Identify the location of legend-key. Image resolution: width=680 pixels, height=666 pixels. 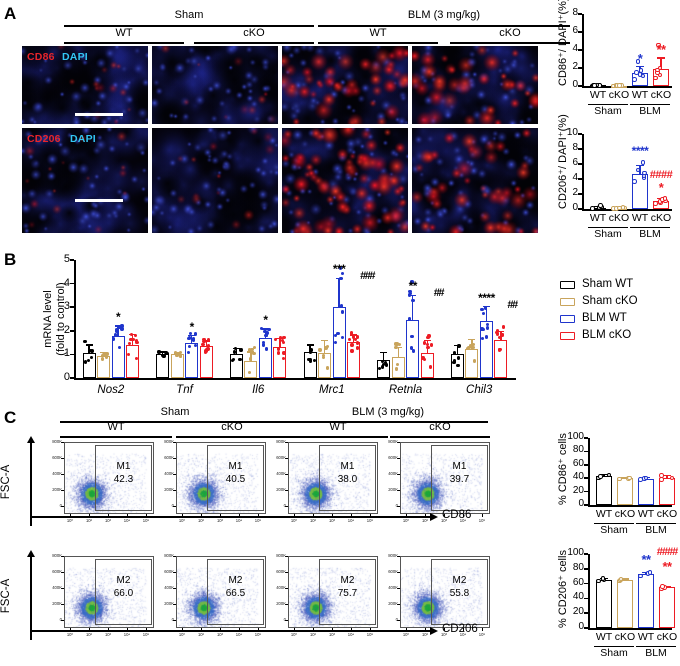
(567, 285).